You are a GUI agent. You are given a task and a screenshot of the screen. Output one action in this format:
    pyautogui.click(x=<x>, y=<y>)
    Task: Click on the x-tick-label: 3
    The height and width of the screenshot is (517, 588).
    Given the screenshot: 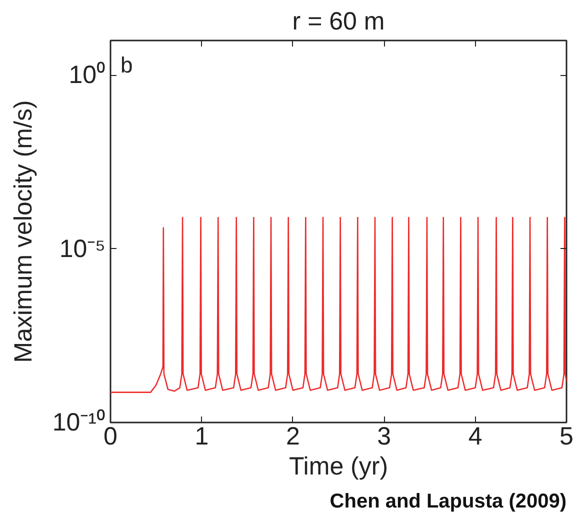 What is the action you would take?
    pyautogui.click(x=384, y=436)
    